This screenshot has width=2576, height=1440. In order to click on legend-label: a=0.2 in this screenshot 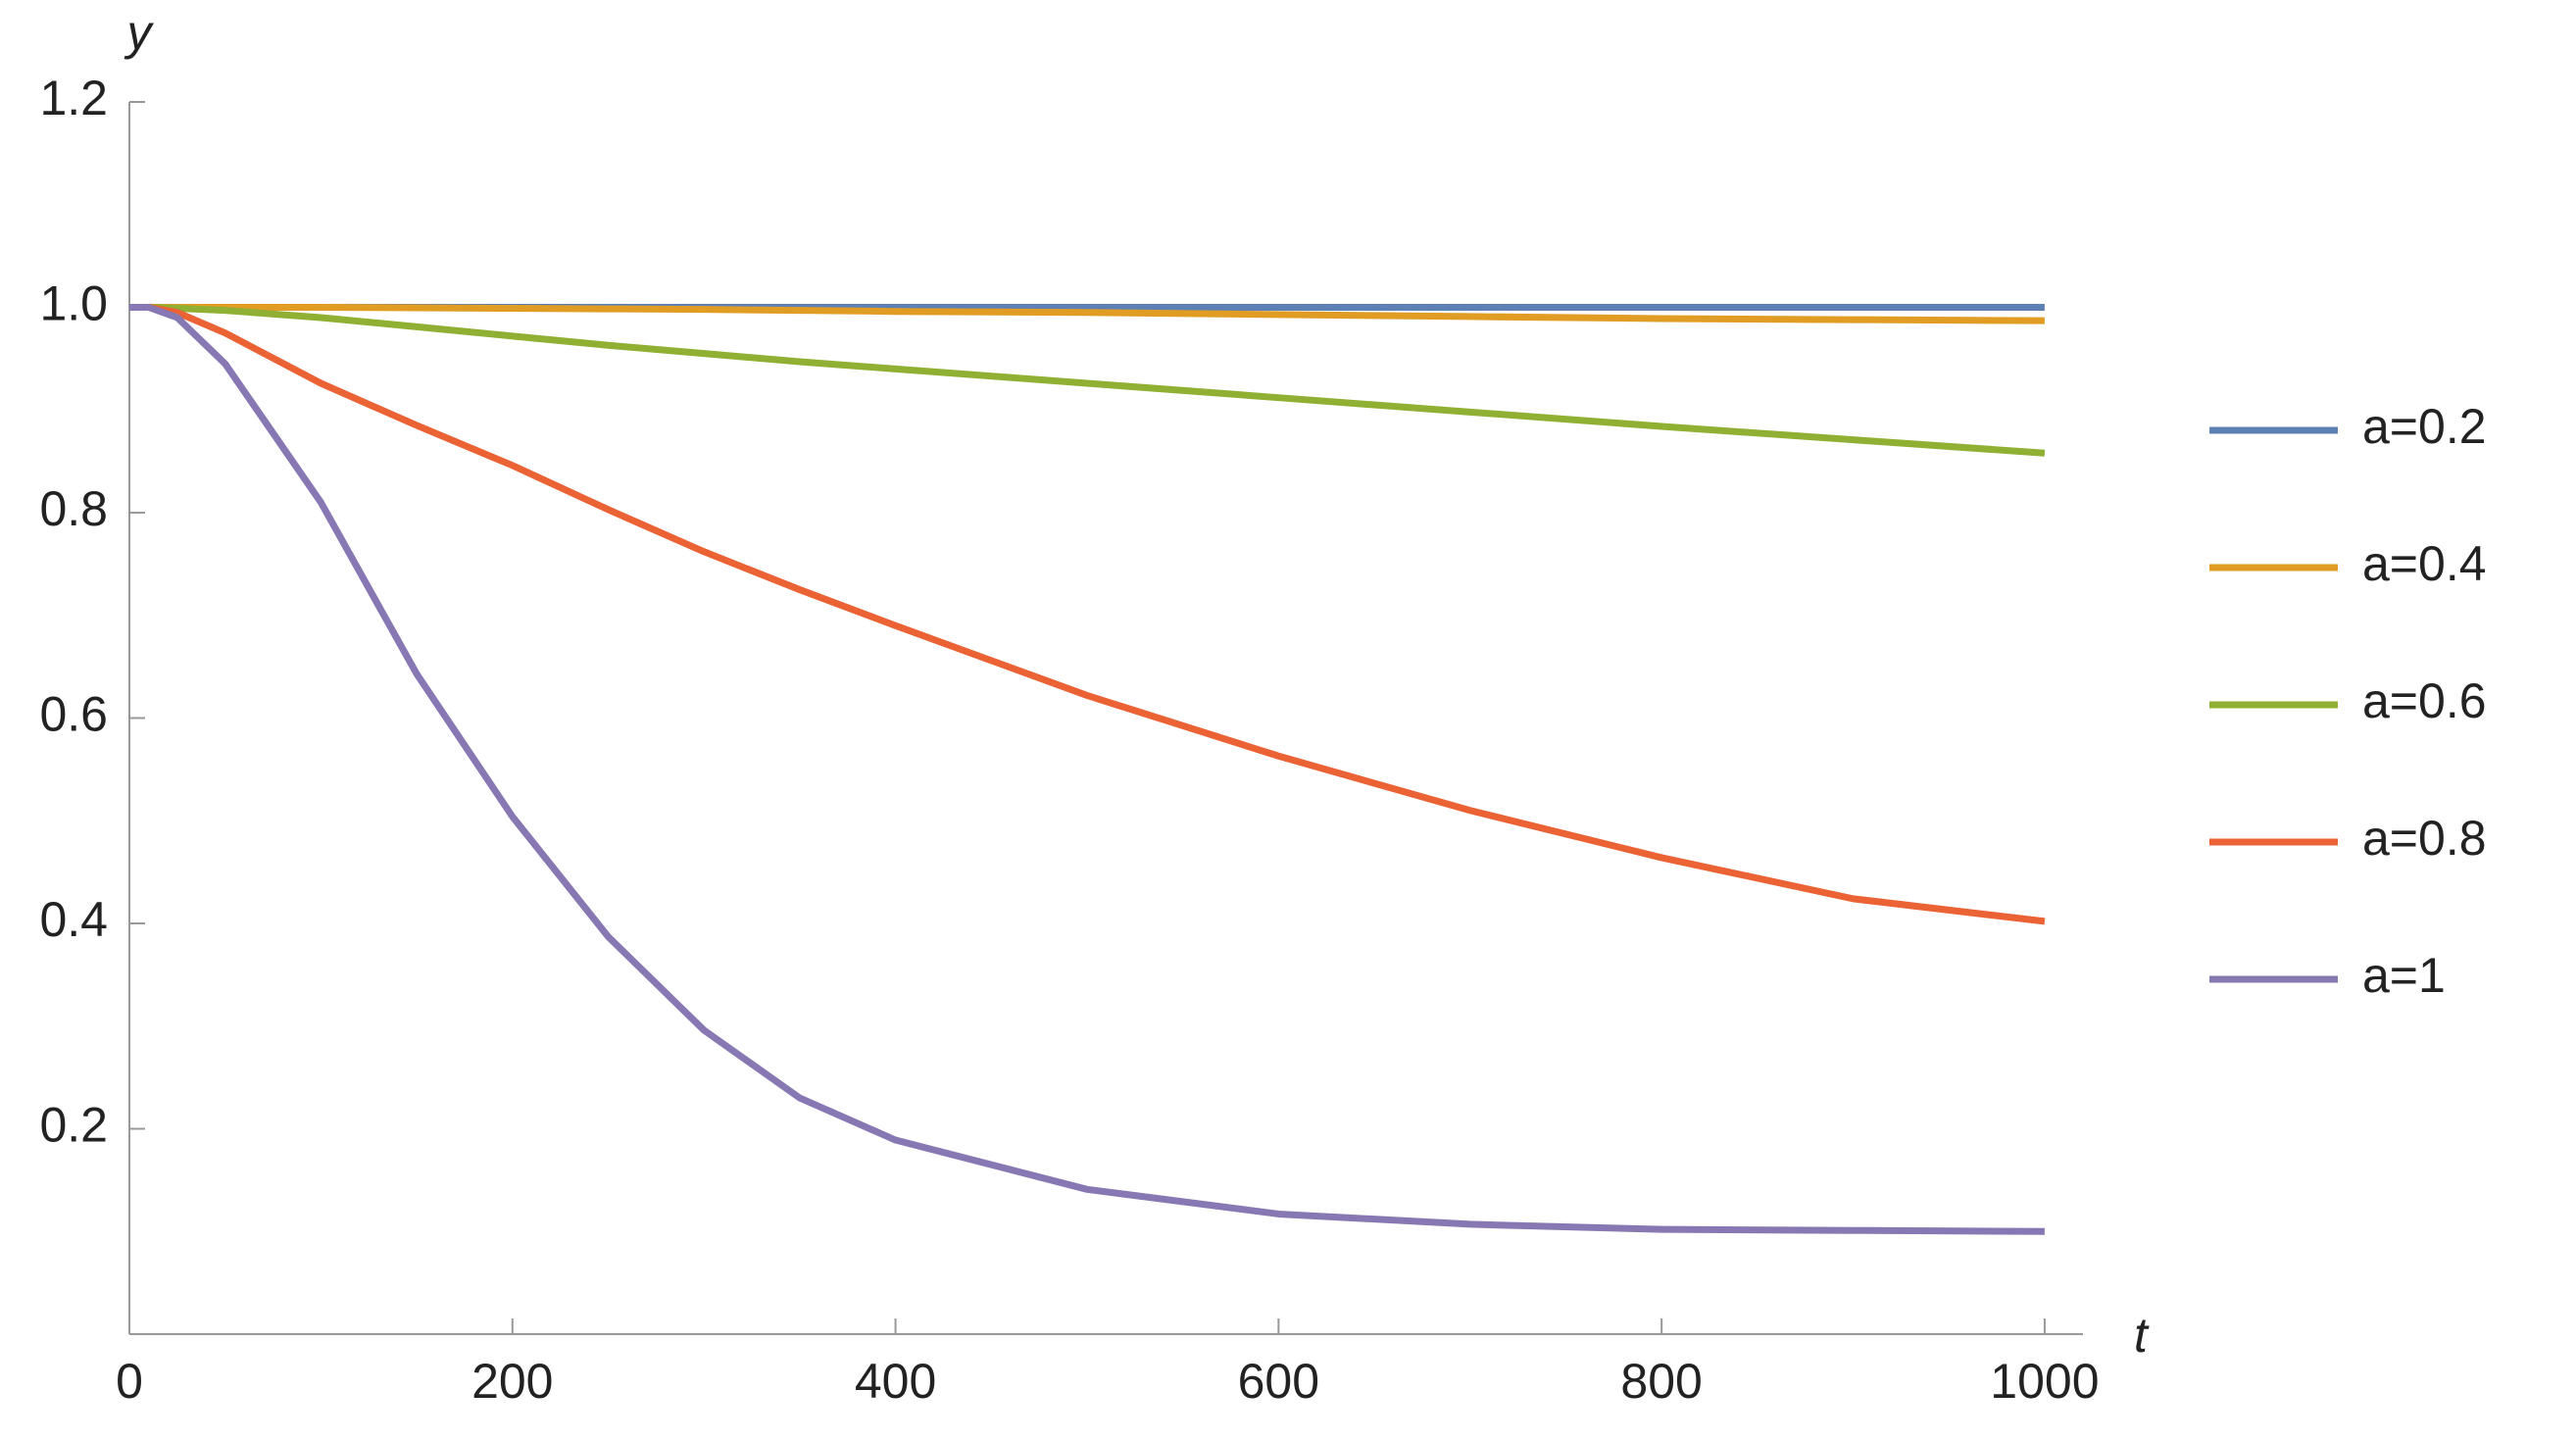, I will do `click(2424, 426)`.